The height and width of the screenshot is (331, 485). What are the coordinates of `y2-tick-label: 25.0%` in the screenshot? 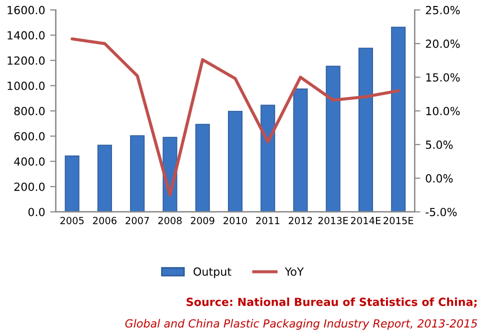 It's located at (443, 10).